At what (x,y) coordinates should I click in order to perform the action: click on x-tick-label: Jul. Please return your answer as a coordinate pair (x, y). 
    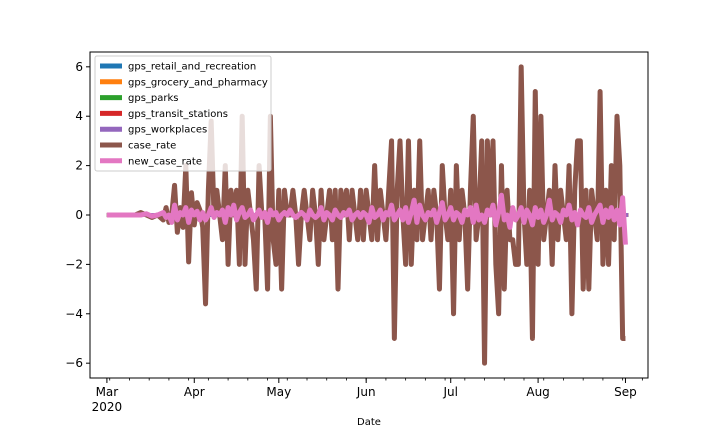
    Looking at the image, I should click on (449, 392).